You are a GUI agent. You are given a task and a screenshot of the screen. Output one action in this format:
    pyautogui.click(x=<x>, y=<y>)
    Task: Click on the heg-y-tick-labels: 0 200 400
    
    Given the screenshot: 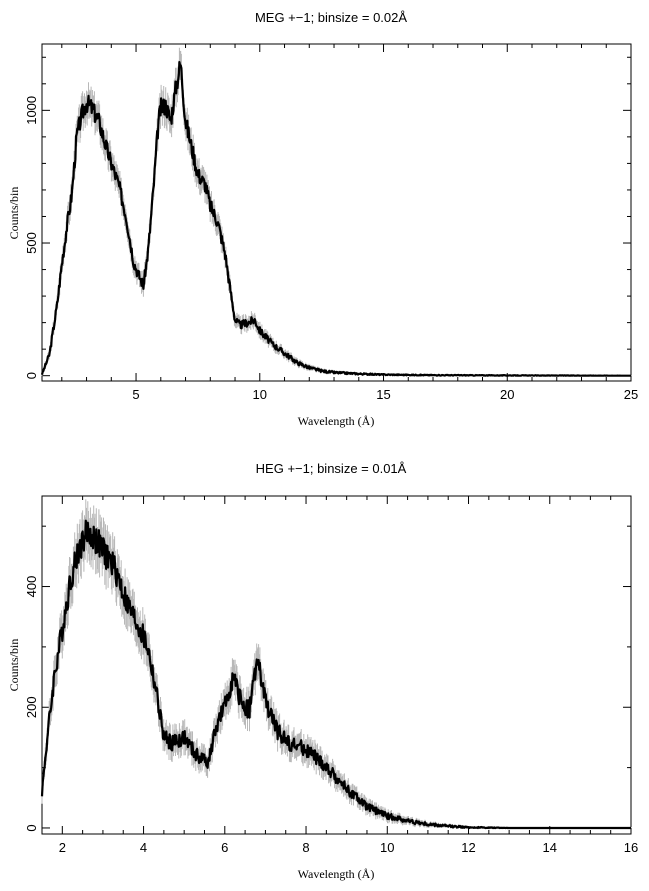 What is the action you would take?
    pyautogui.click(x=31, y=704)
    